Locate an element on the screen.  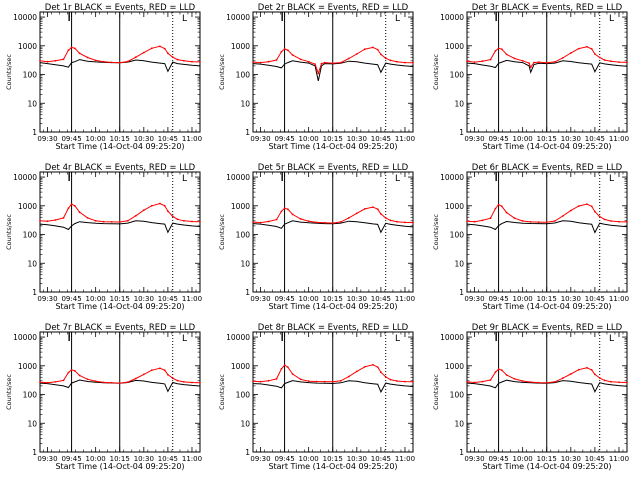
corner-mark: L is located at coordinates (397, 179).